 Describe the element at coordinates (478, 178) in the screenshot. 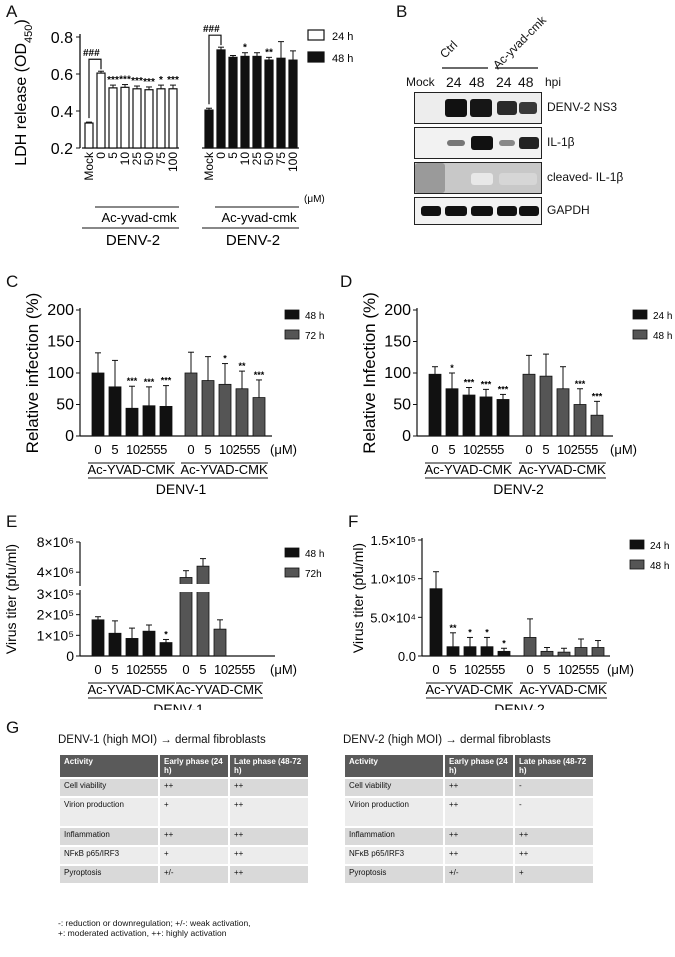

I see `blot-cleaved-il1b` at that location.